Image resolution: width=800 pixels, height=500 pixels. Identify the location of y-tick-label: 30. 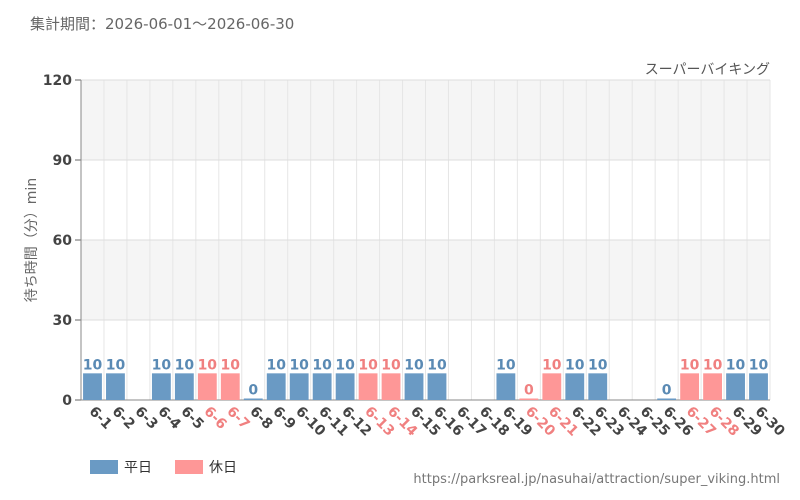
(63, 321).